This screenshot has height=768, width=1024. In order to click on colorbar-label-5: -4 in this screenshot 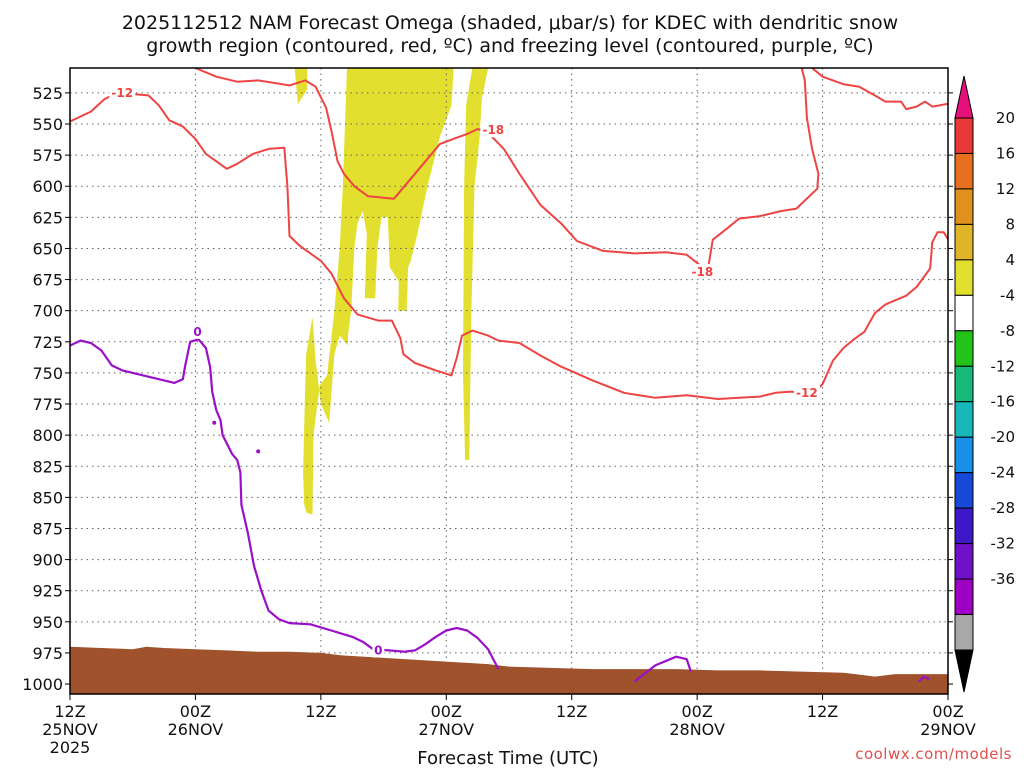, I will do `click(1007, 295)`.